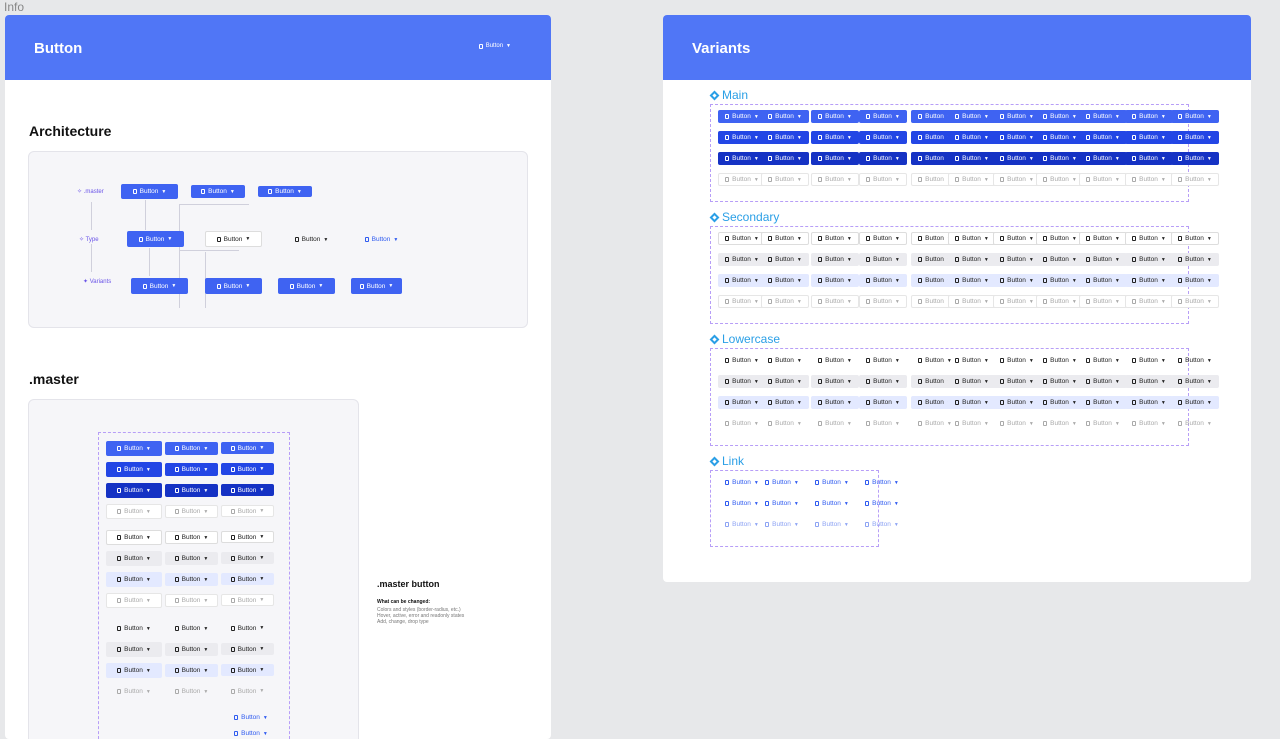 This screenshot has width=1280, height=739. What do you see at coordinates (218, 191) in the screenshot?
I see `arch-btn-master-2: Button ▼` at bounding box center [218, 191].